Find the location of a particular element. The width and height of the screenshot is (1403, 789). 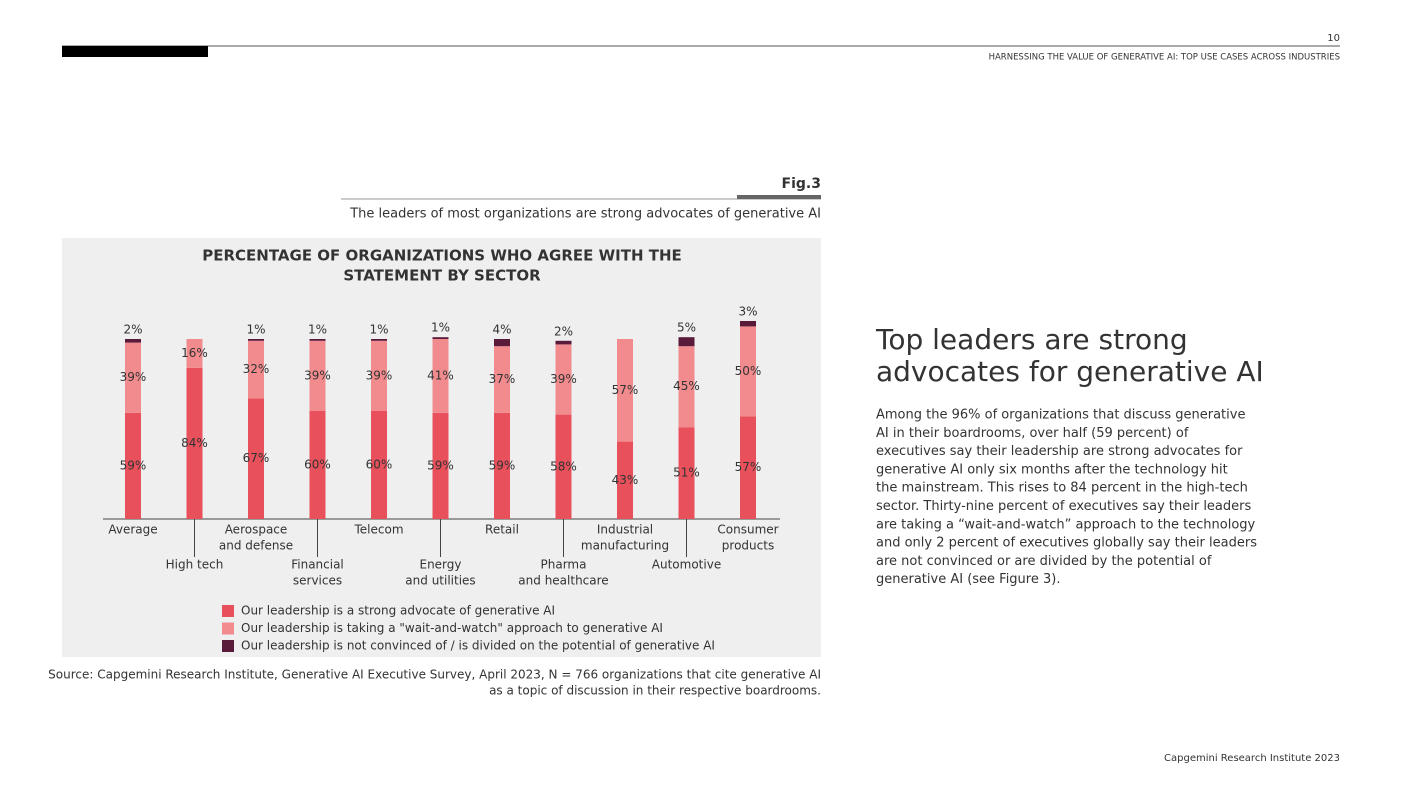

x-tick-label: manufacturing is located at coordinates (625, 546).